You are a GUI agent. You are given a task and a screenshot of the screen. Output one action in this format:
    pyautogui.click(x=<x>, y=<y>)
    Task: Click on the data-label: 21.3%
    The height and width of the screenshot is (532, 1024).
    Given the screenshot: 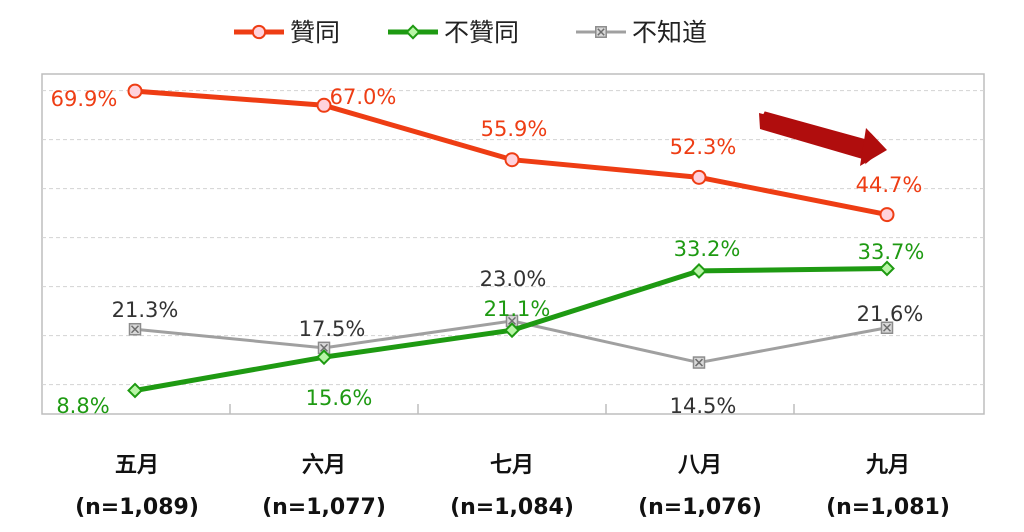 What is the action you would take?
    pyautogui.click(x=145, y=310)
    